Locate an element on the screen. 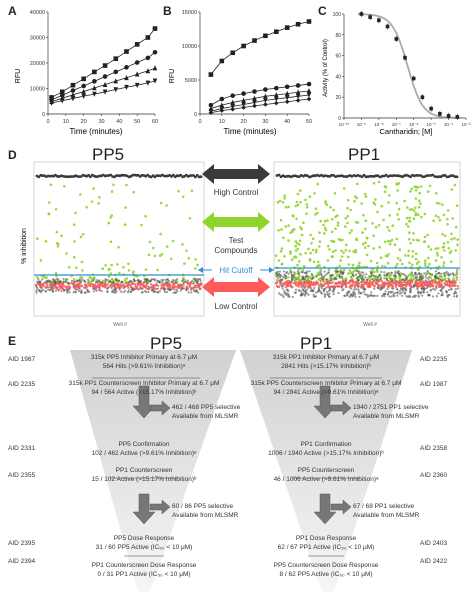 Image resolution: width=474 pixels, height=592 pixels. chart-a-series-0-point is located at coordinates (126, 51).